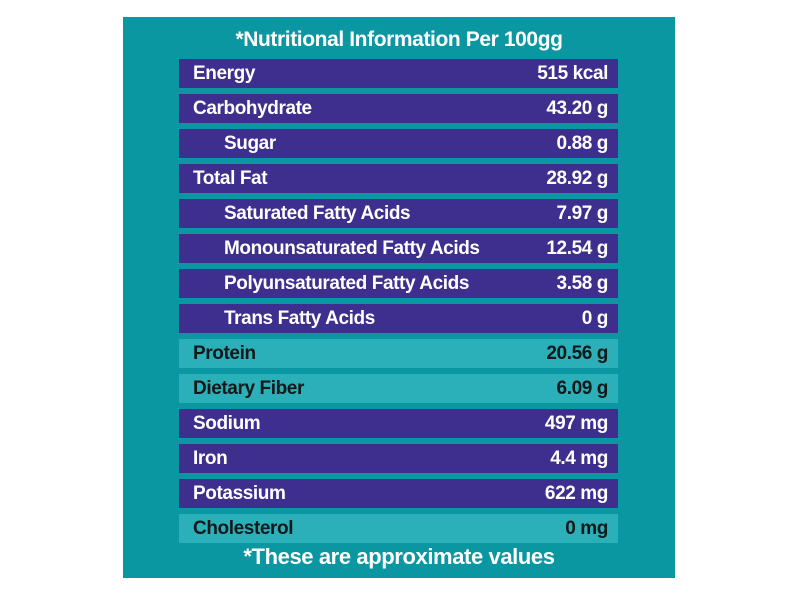  Describe the element at coordinates (230, 178) in the screenshot. I see `row-label: Total Fat` at that location.